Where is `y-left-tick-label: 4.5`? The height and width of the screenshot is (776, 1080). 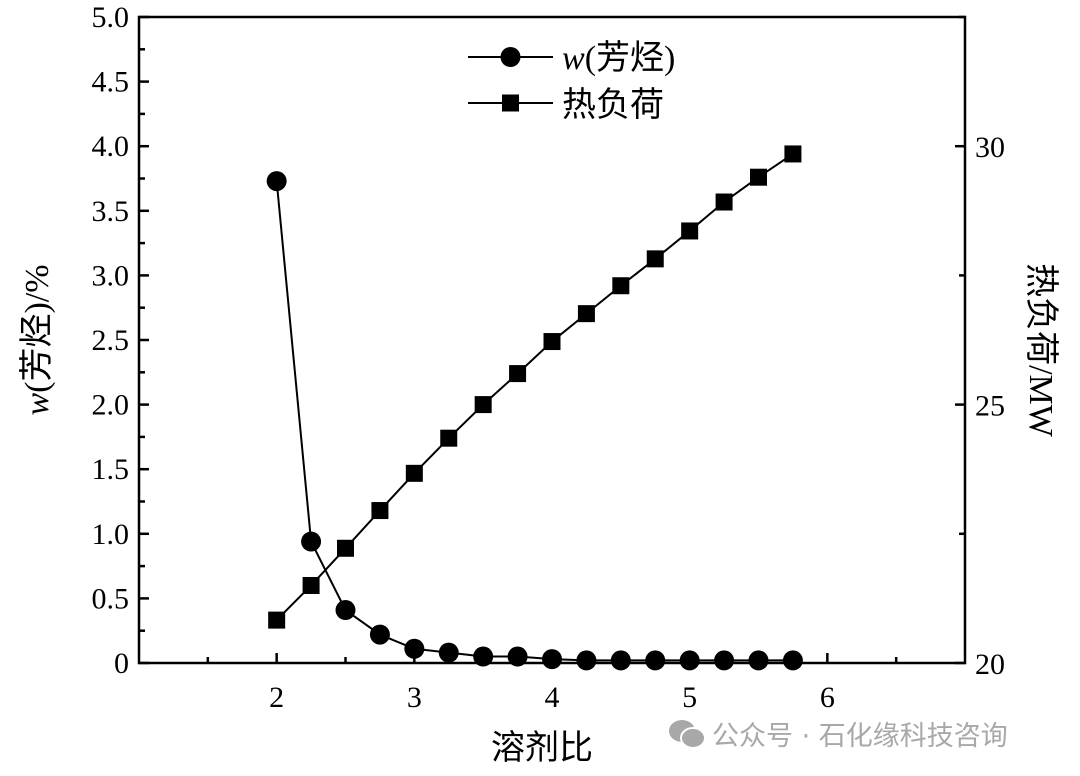
y-left-tick-label: 4.5 is located at coordinates (111, 82).